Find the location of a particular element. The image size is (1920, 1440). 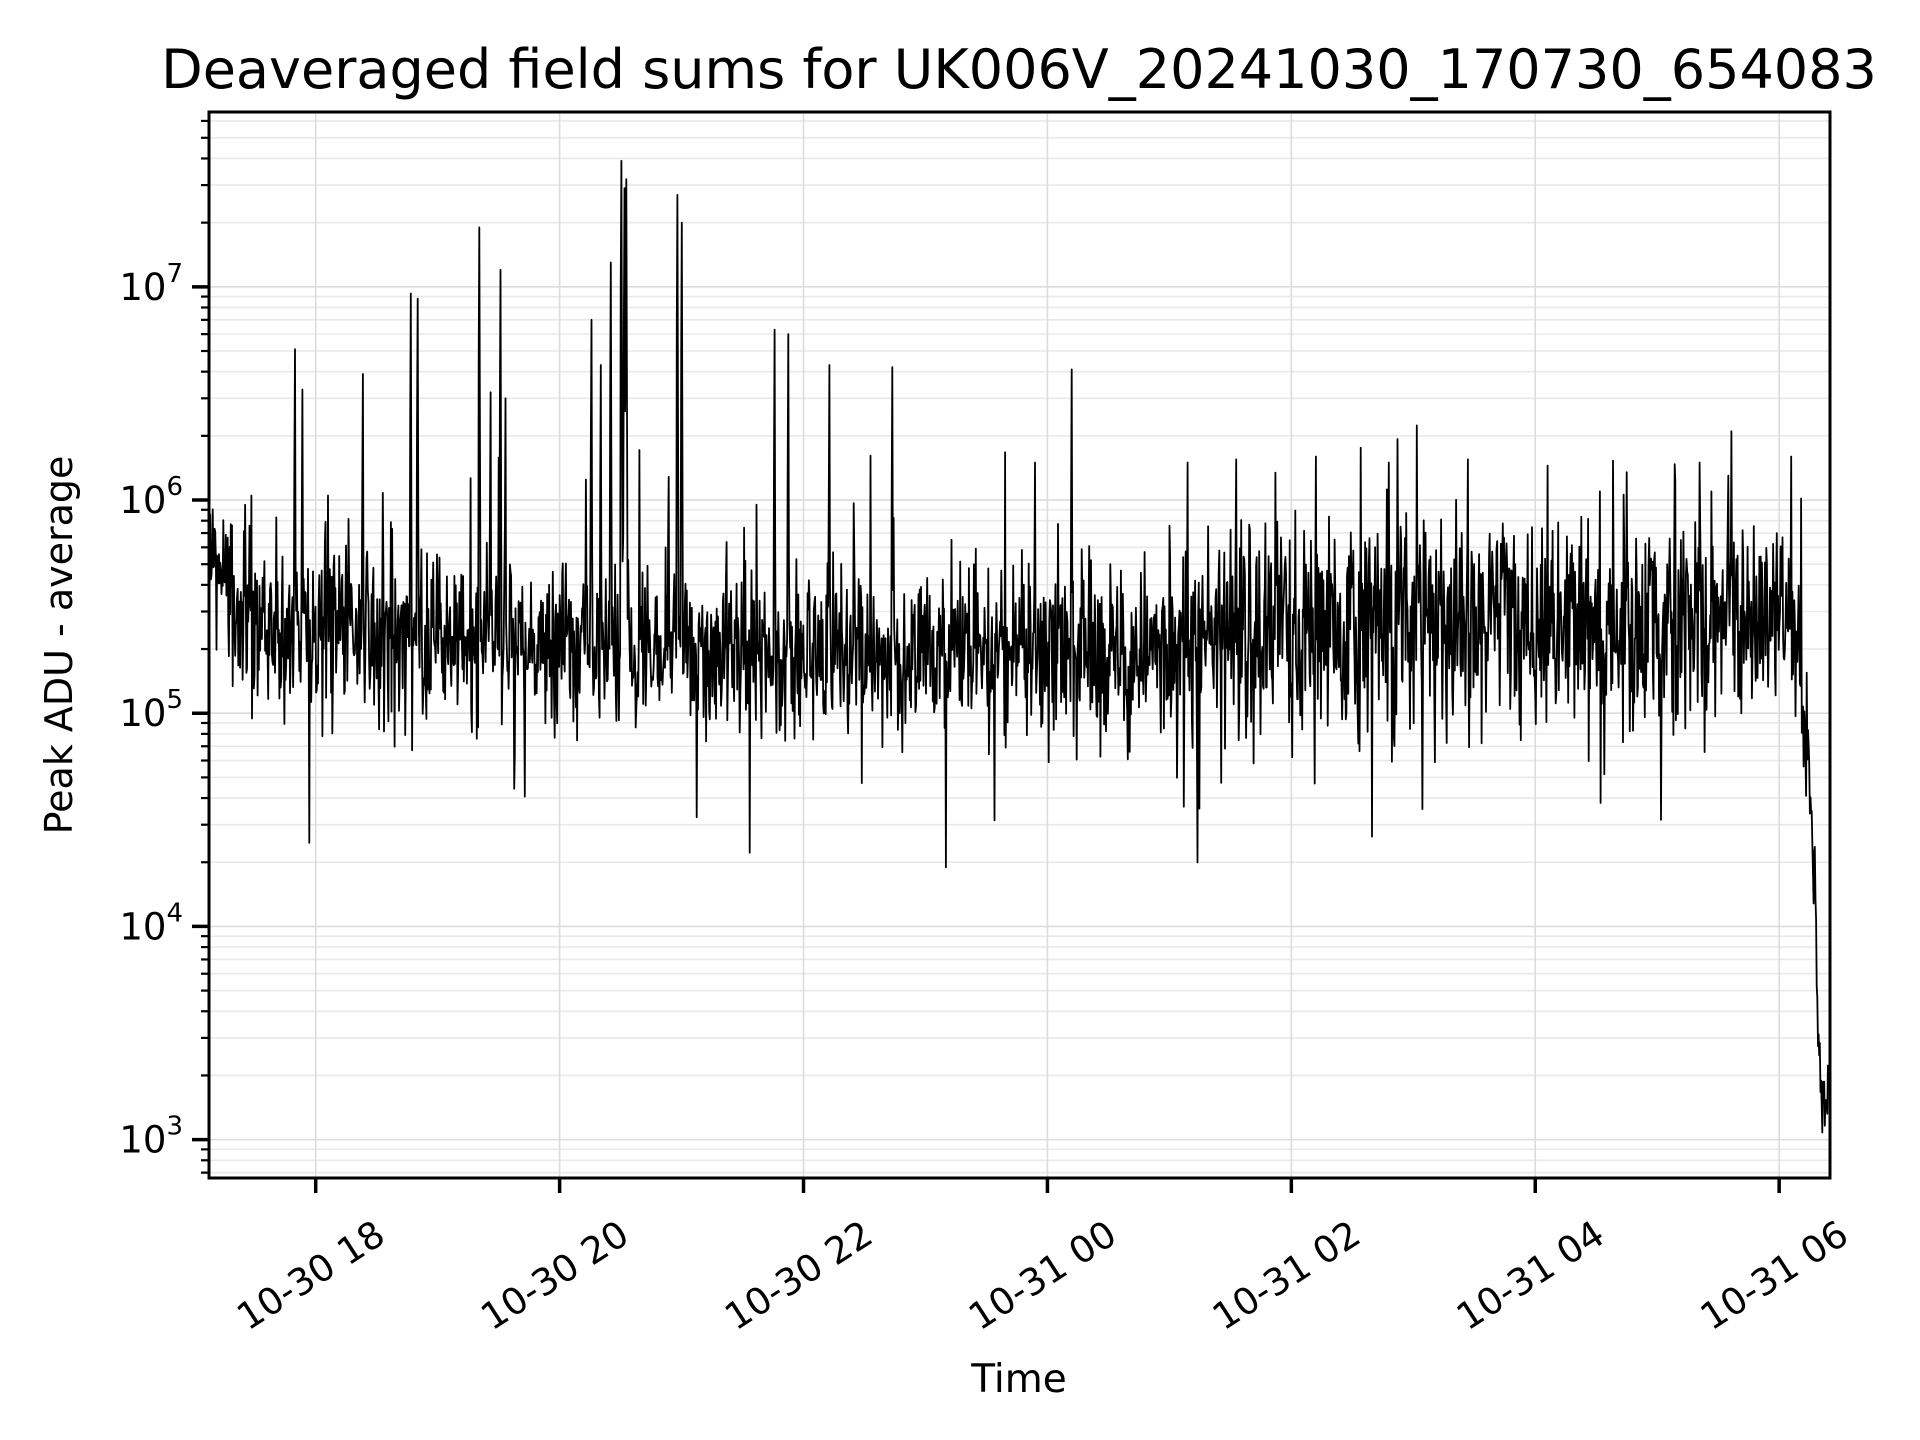

y-tick-label: 10³ is located at coordinates (151, 1137).